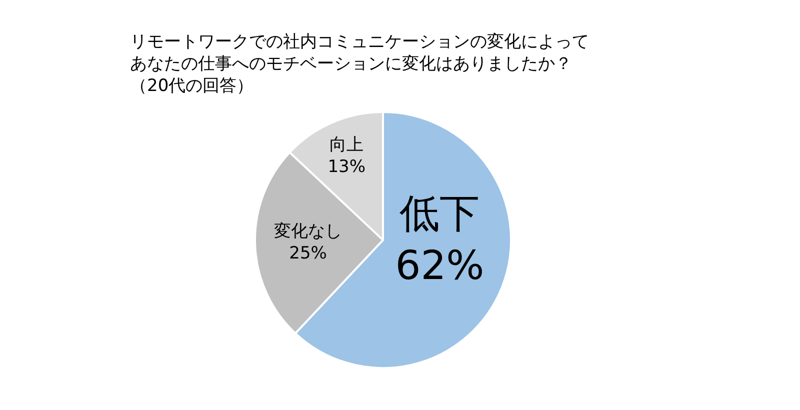 Image resolution: width=800 pixels, height=410 pixels. I want to click on slice-label: 低下, so click(440, 214).